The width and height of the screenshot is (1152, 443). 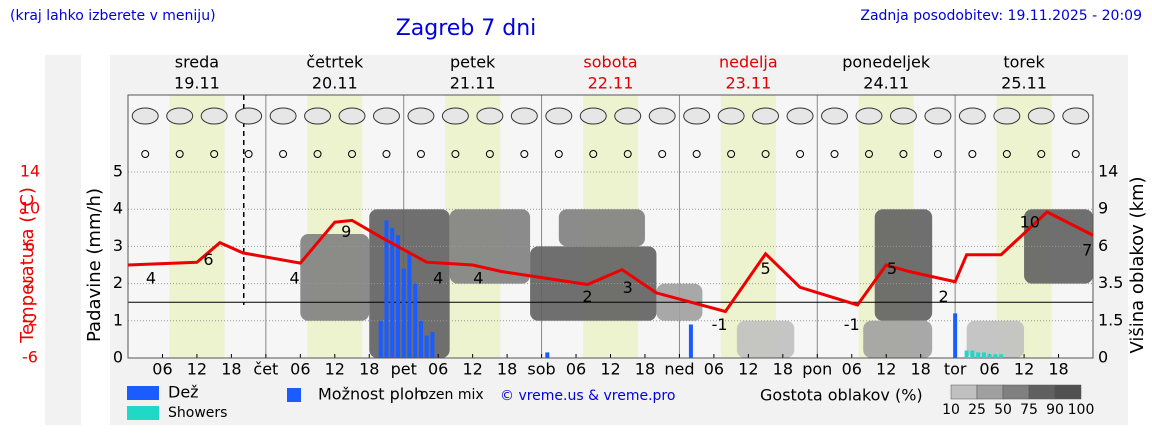 What do you see at coordinates (197, 62) in the screenshot?
I see `day-name: sreda` at bounding box center [197, 62].